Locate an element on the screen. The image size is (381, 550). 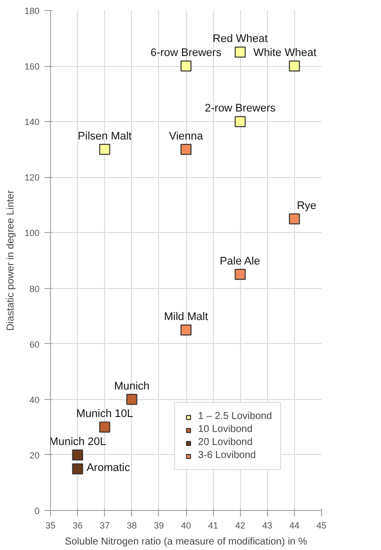
x-tick-label: 35 is located at coordinates (50, 525).